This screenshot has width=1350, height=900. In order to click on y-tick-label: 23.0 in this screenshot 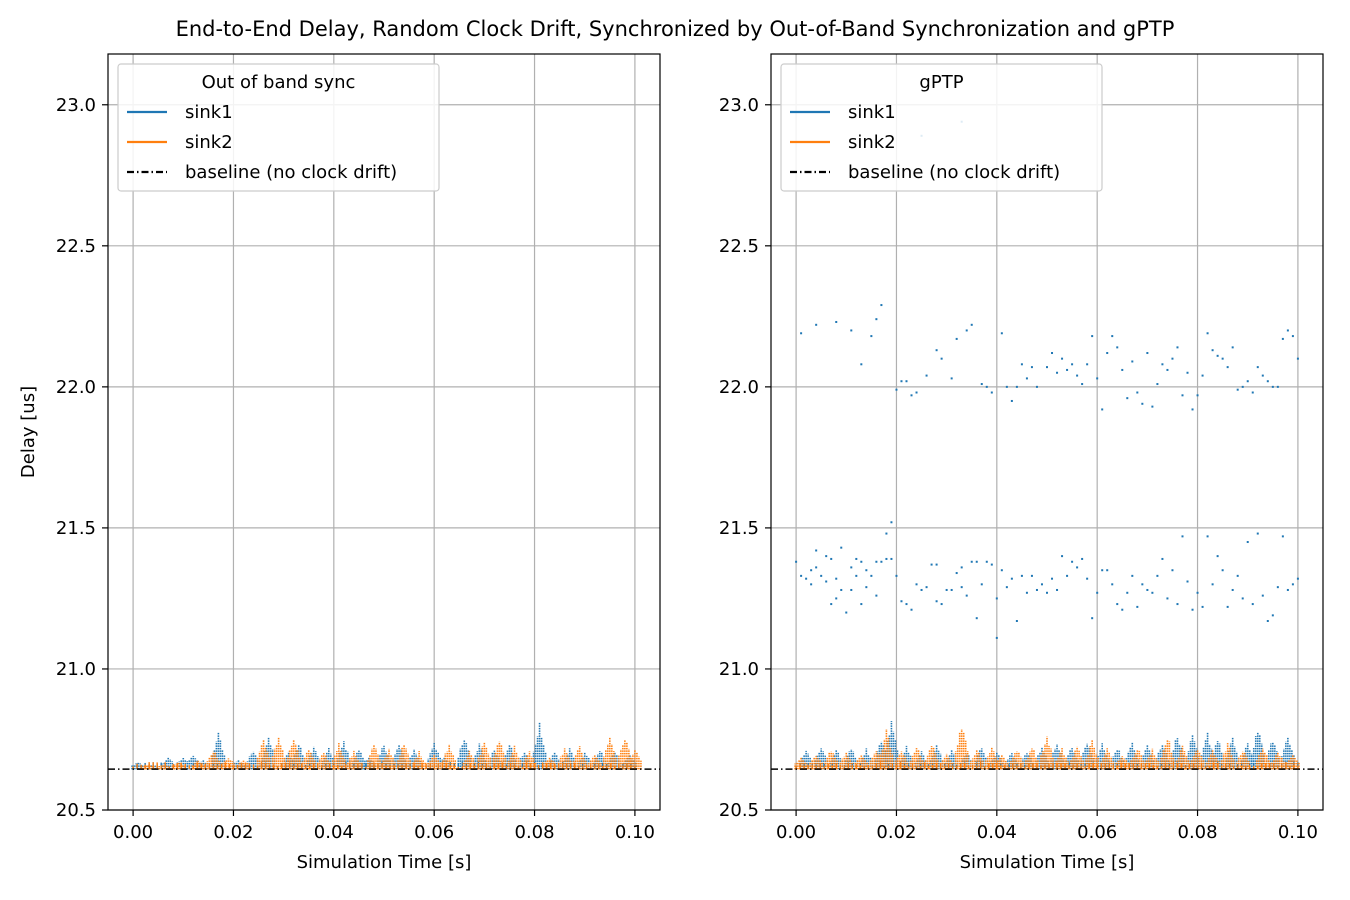, I will do `click(739, 105)`.